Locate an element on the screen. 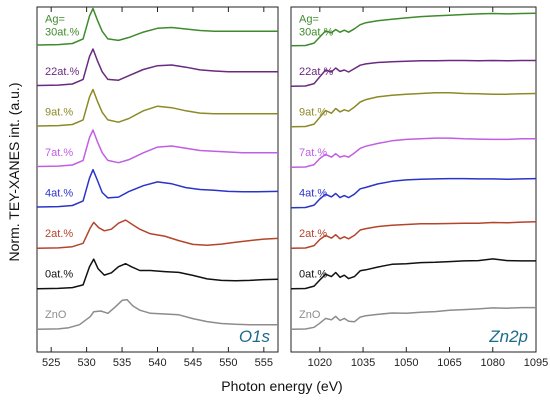 This screenshot has width=550, height=401. o1s-x-tick-label: 535 is located at coordinates (122, 363).